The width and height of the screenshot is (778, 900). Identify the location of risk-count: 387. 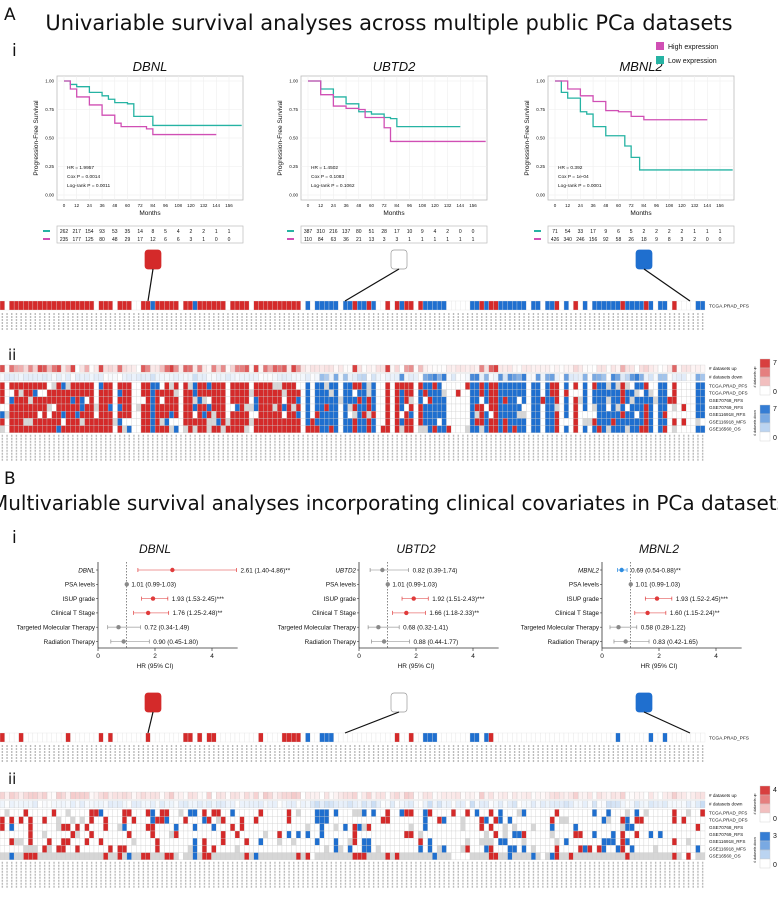
(308, 232).